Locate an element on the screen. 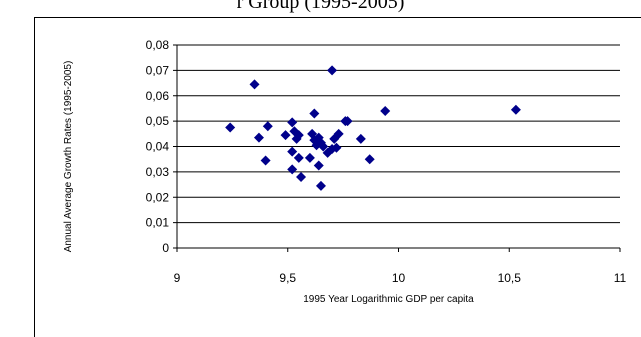  x-tick-label: 9,5 is located at coordinates (287, 278).